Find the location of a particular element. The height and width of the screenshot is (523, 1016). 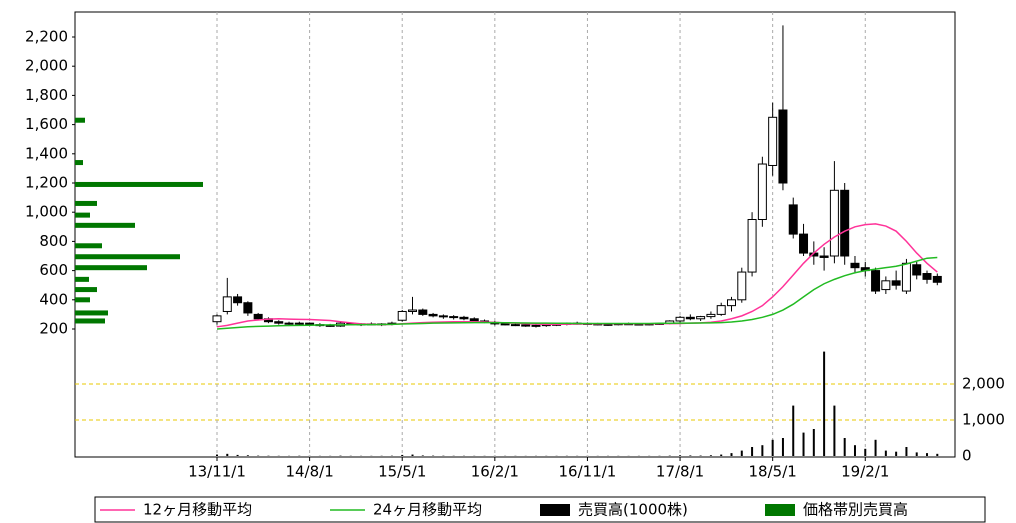

x-tick-label: 16/11/1 is located at coordinates (588, 472).